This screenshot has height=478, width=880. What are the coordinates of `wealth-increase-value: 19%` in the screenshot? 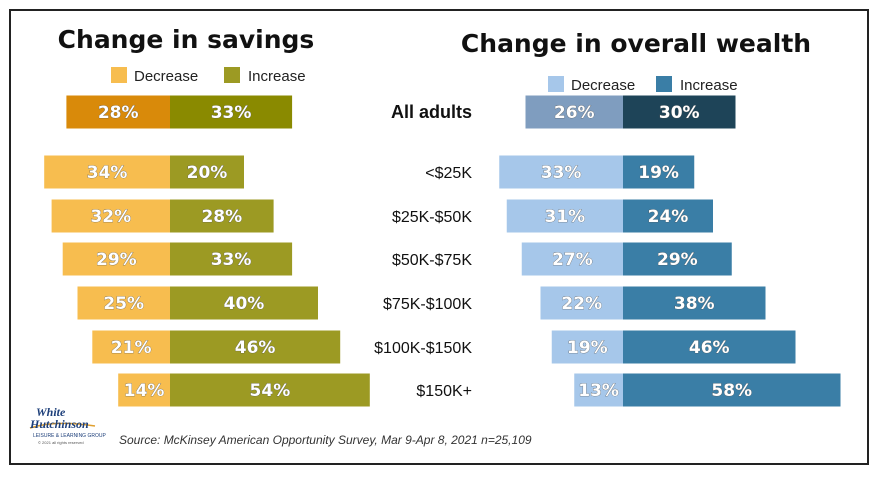 It's located at (658, 173).